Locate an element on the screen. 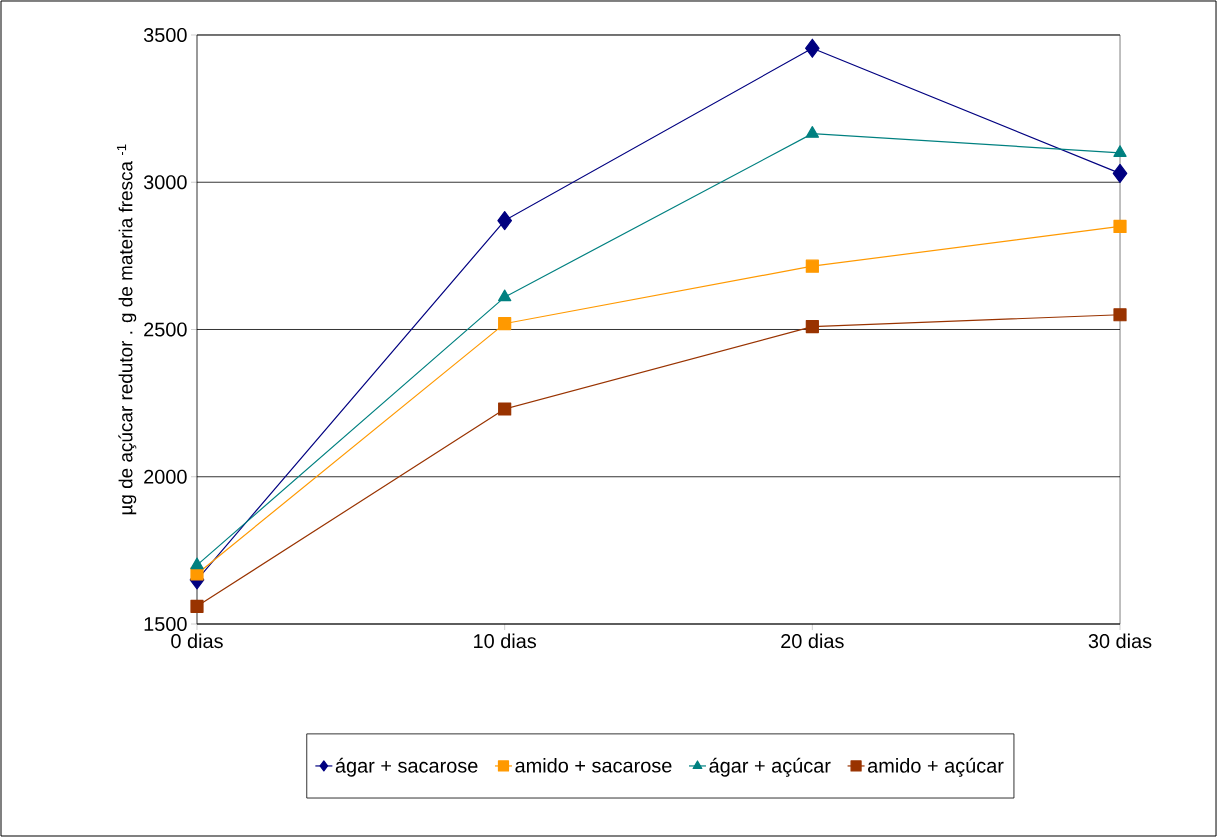 This screenshot has height=837, width=1217. x-tick-label: 20 dias is located at coordinates (812, 641).